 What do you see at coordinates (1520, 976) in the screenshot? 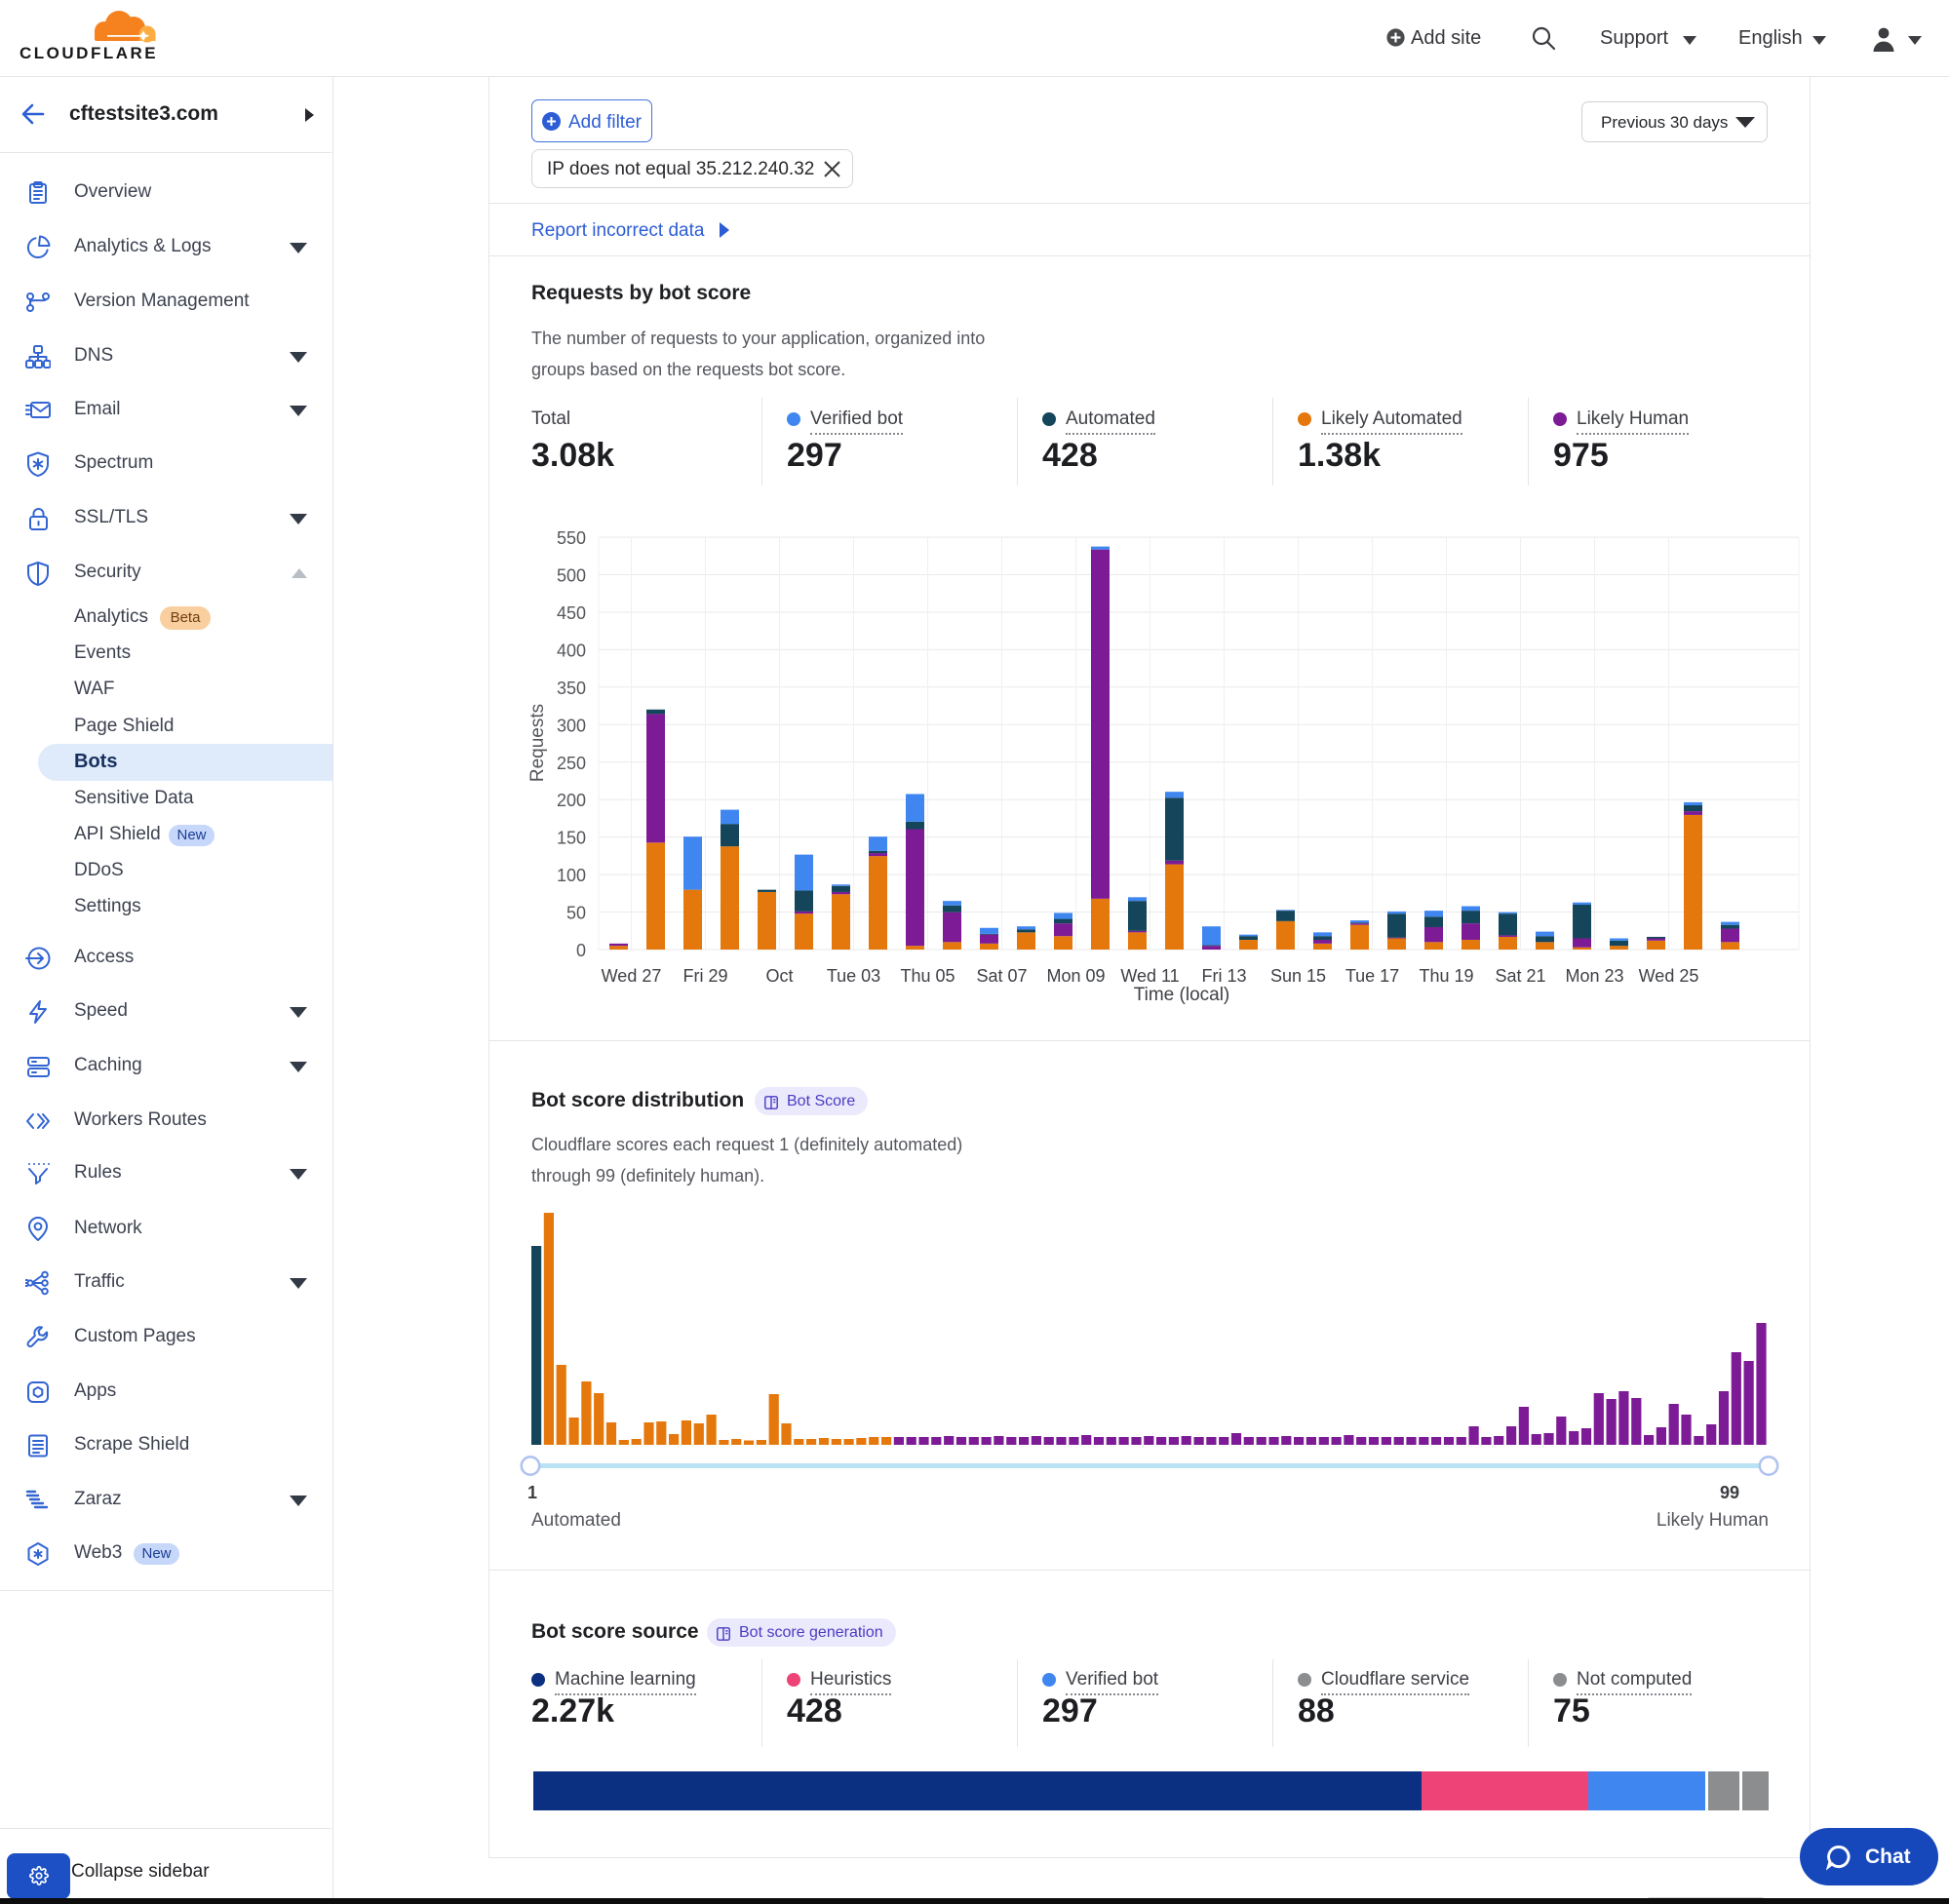
I see `svg-text: Sat 21` at bounding box center [1520, 976].